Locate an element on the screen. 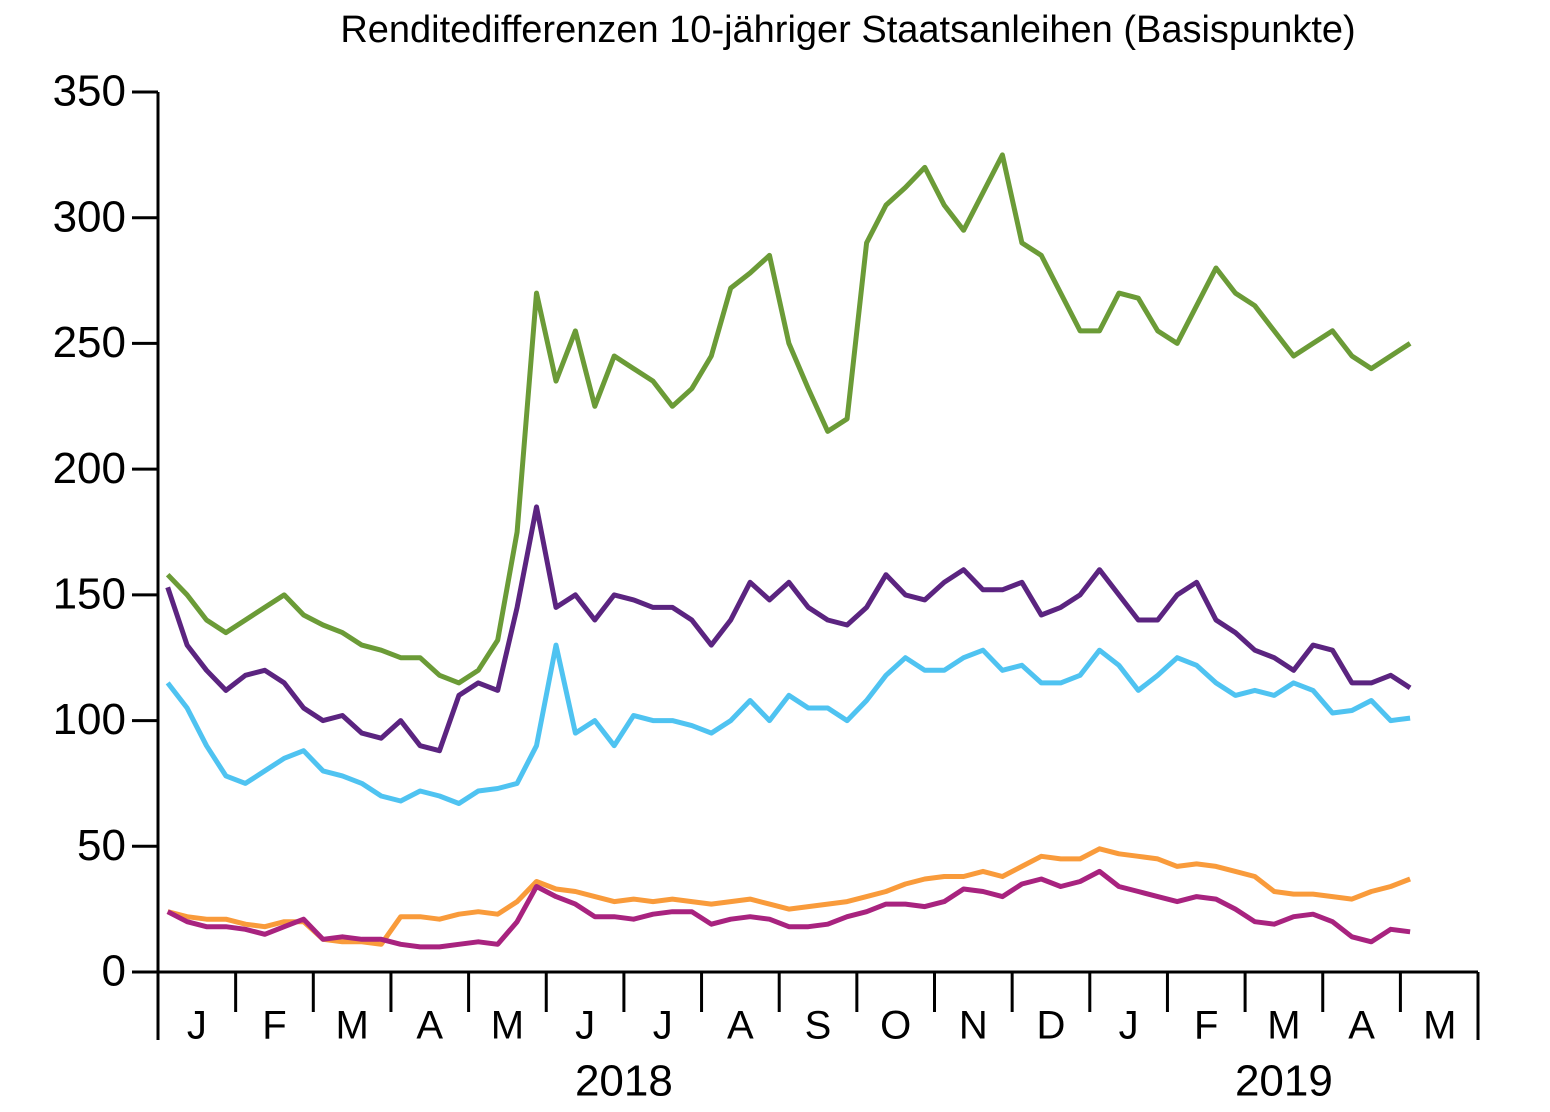  y-tick-label: 350 is located at coordinates (89, 91).